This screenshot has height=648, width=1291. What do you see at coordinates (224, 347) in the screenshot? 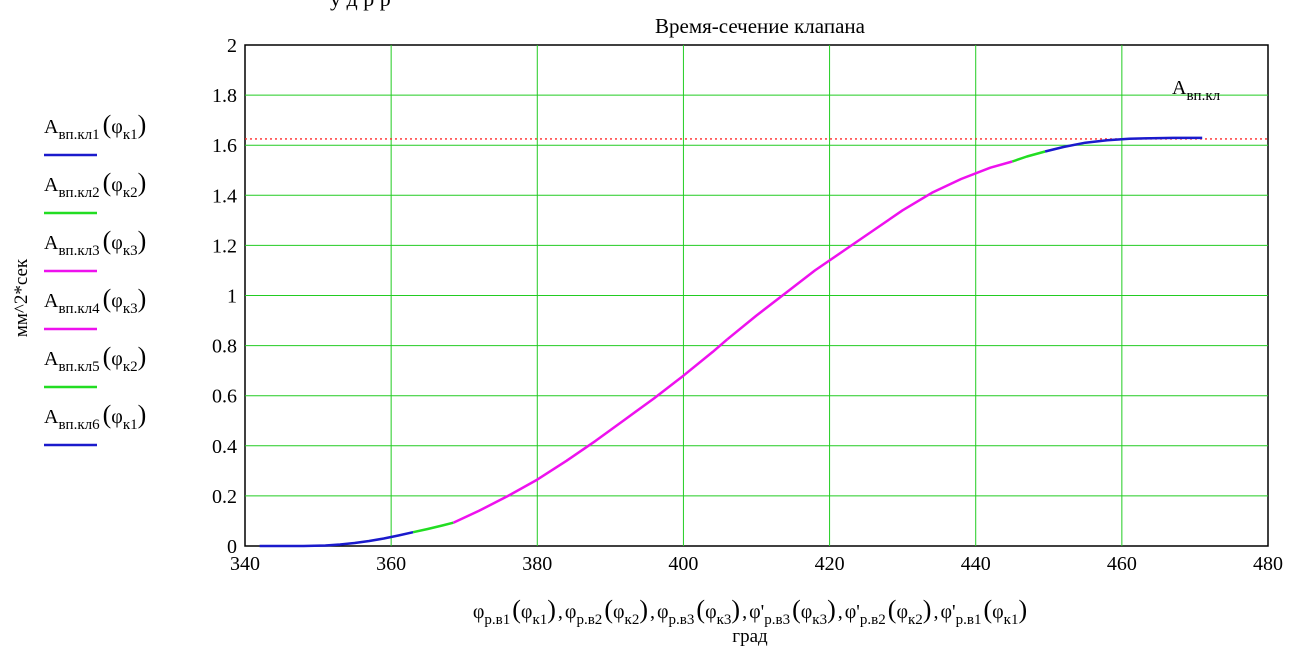
I see `y-tick-label: 0.8` at bounding box center [224, 347].